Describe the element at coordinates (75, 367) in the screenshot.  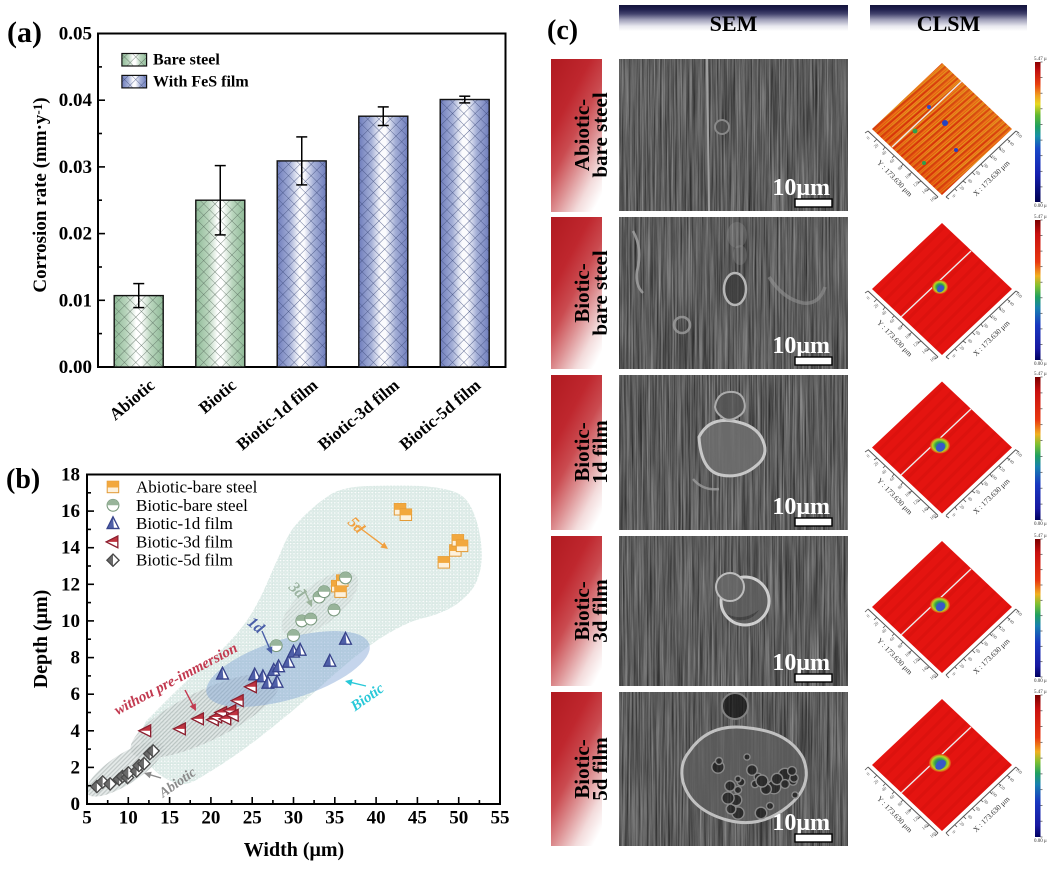
I see `svg-text: 0.00` at that location.